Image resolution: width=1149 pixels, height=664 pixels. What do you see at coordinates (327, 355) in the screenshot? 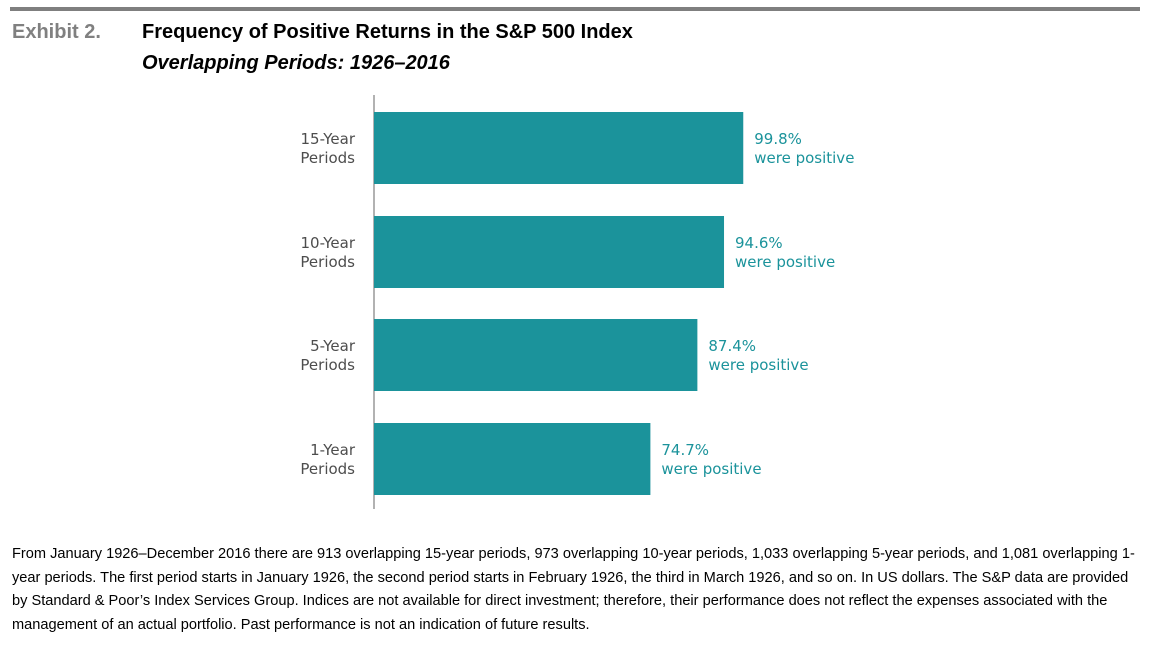
I see `category-label-2: 5-Year Periods` at bounding box center [327, 355].